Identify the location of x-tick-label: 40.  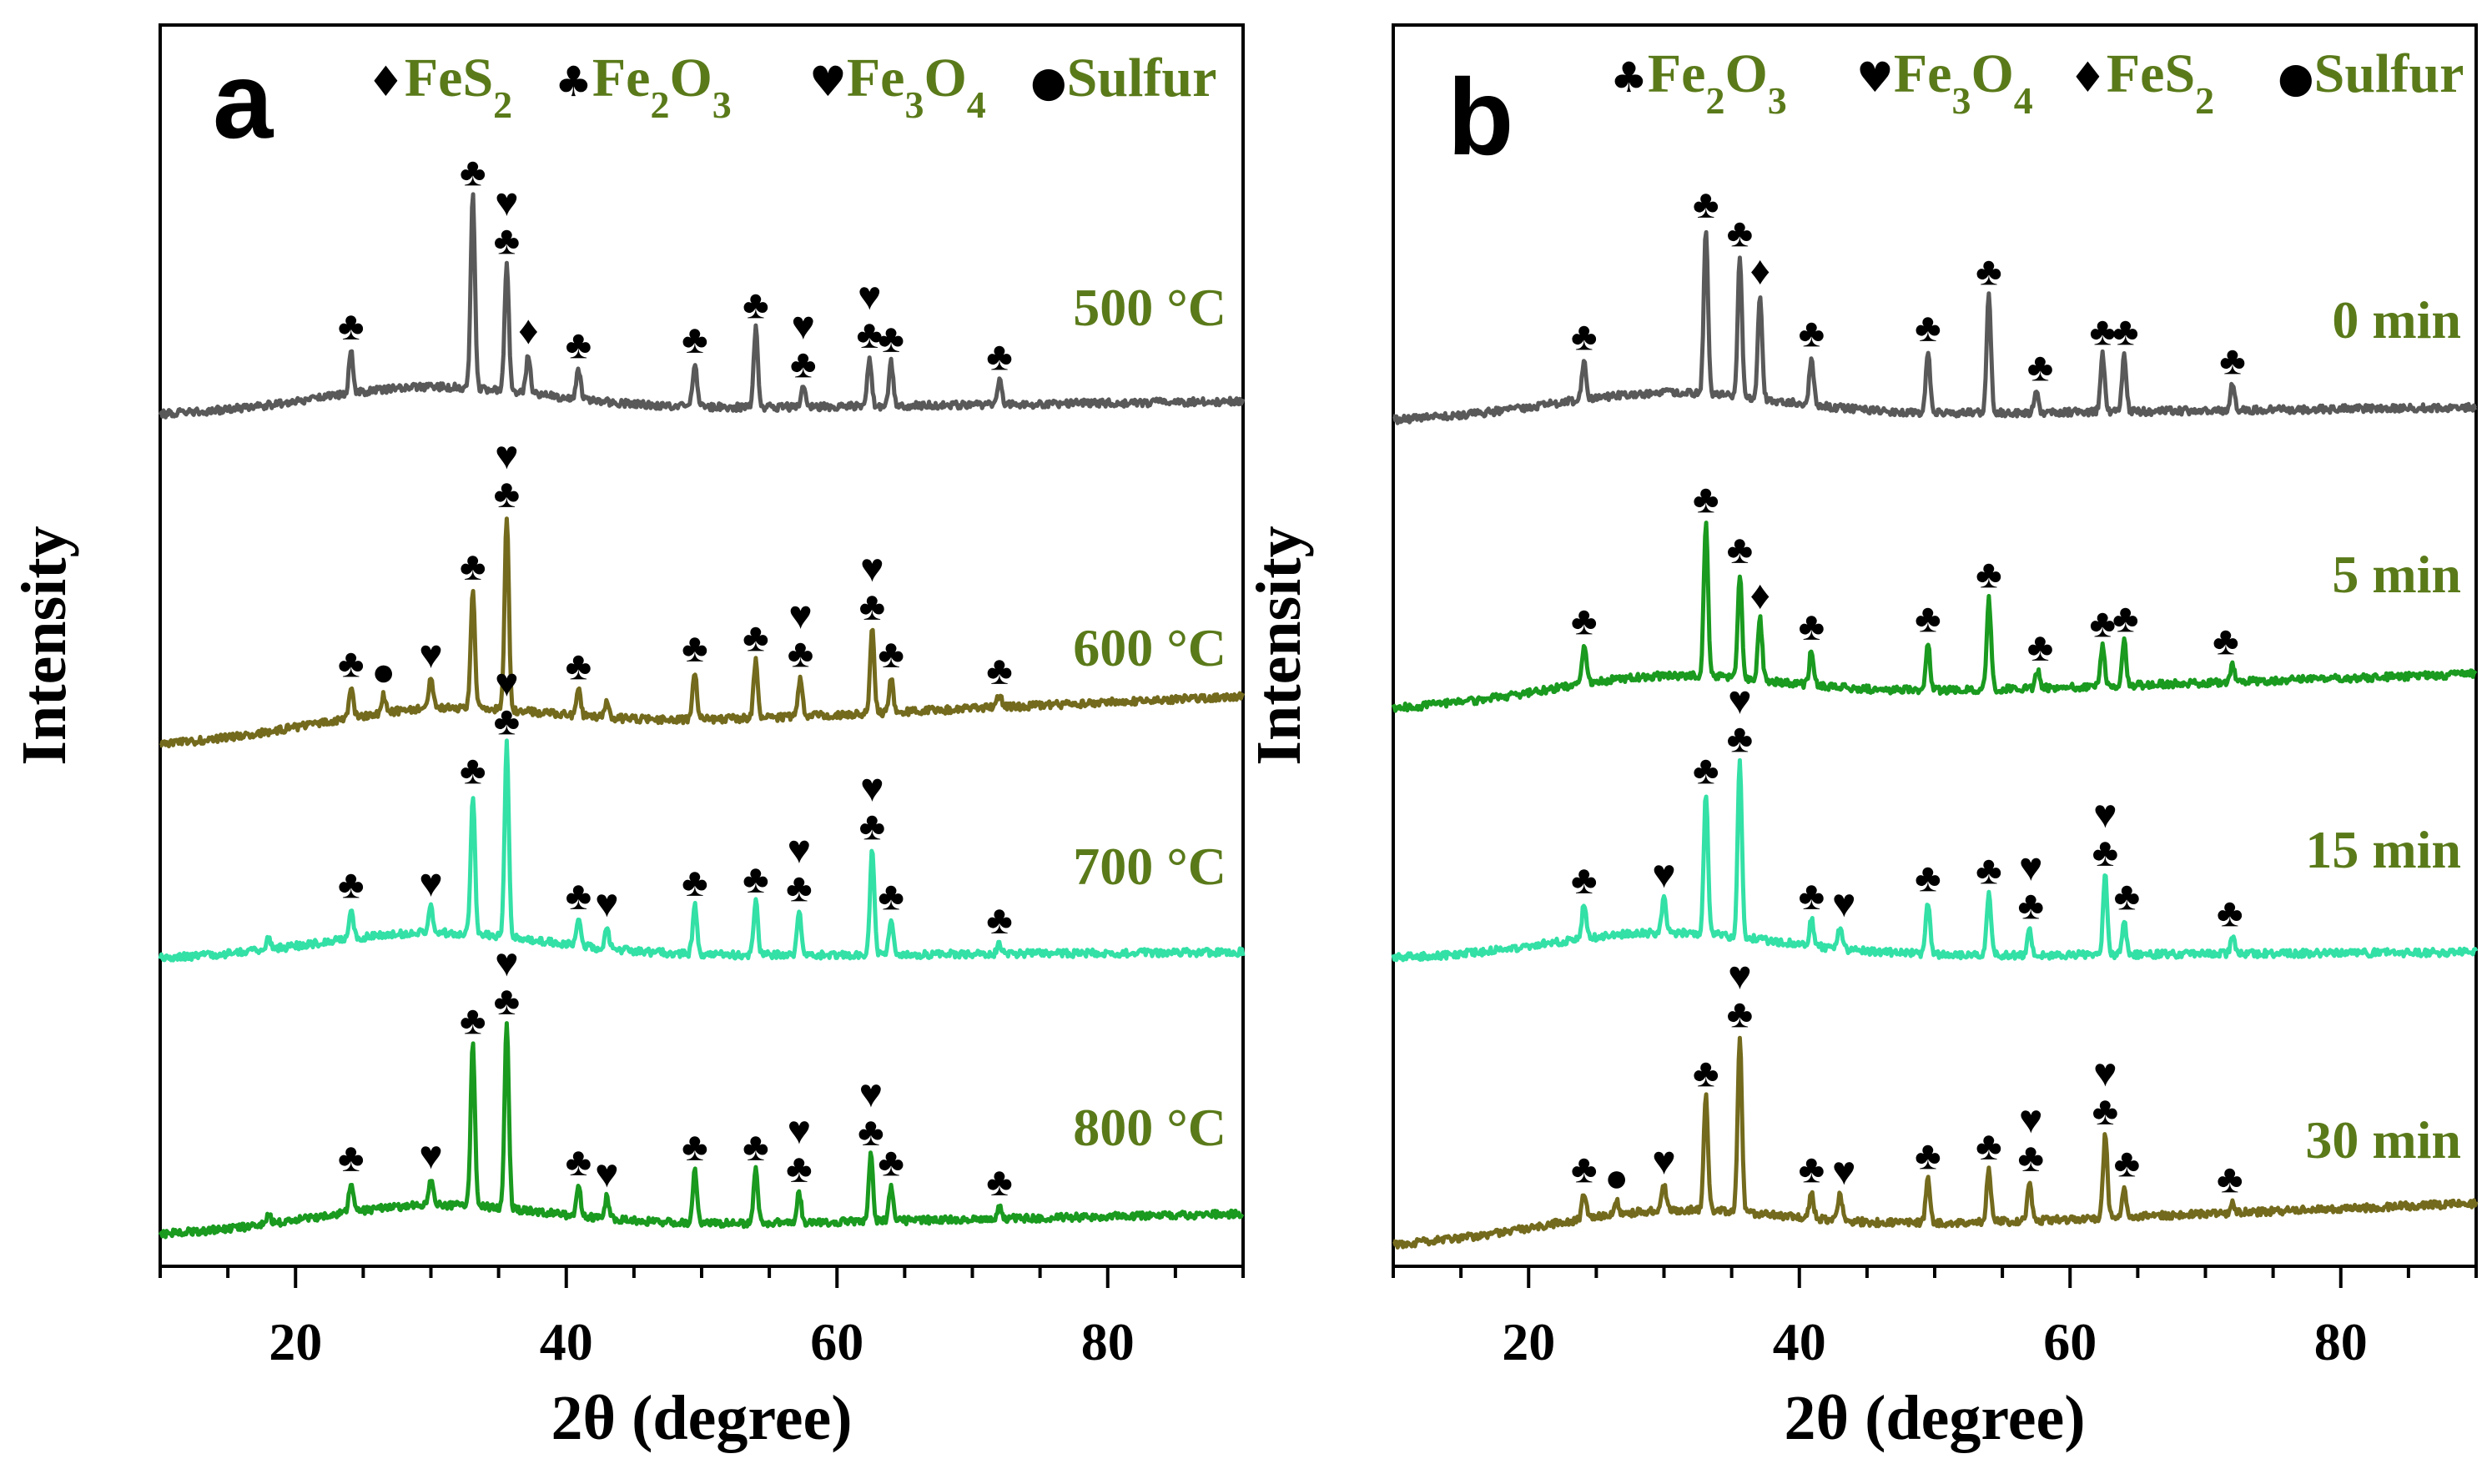
(1800, 1342).